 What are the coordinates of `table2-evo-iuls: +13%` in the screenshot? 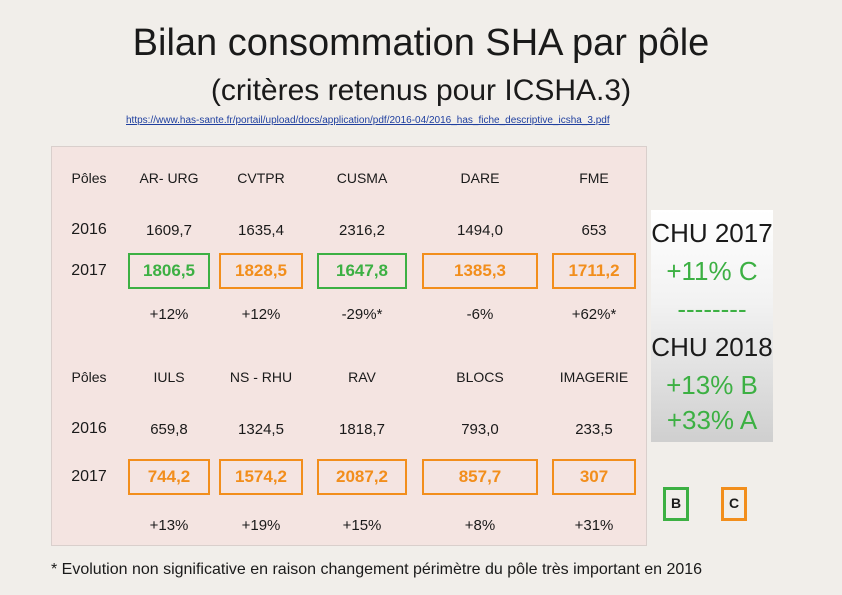 It's located at (169, 525).